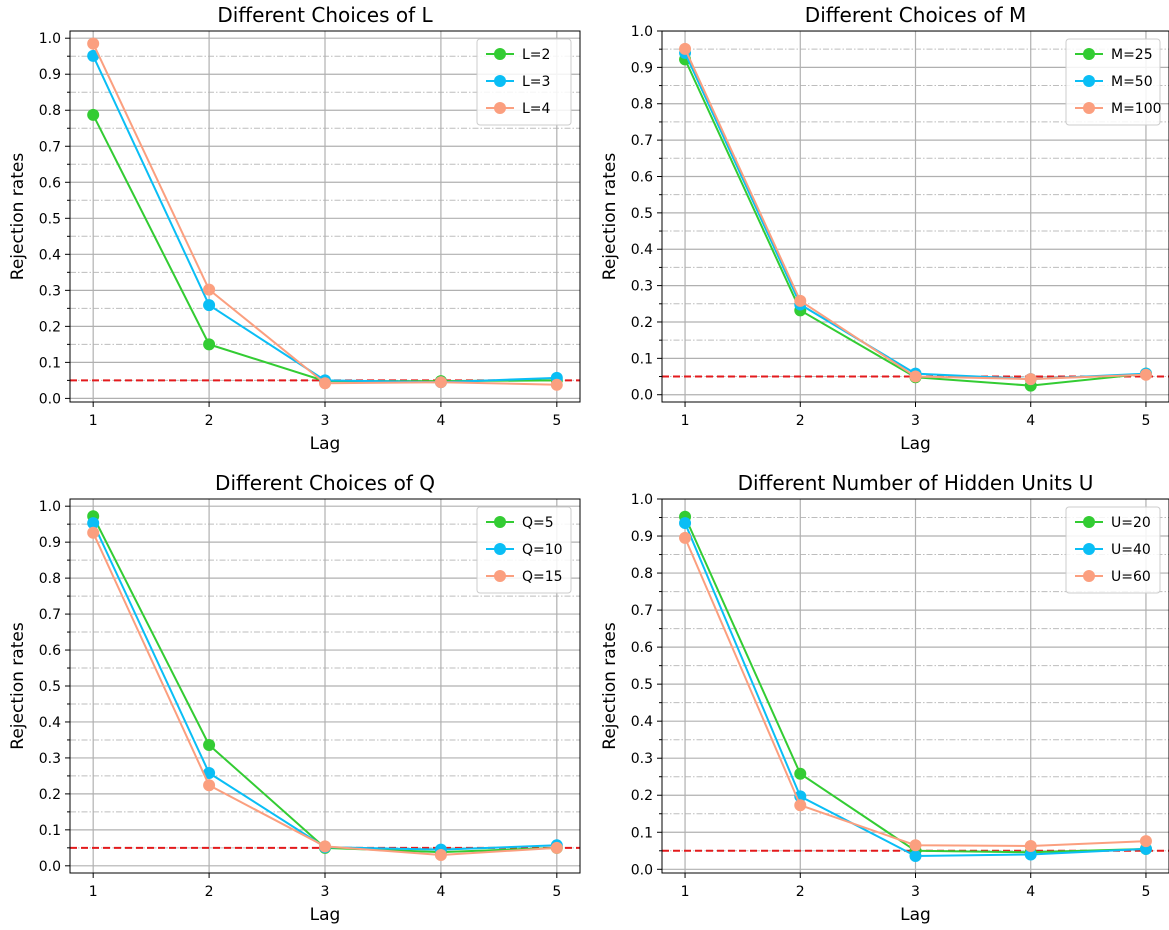 The image size is (1169, 930). What do you see at coordinates (1132, 55) in the screenshot?
I see `legend-label: M=25` at bounding box center [1132, 55].